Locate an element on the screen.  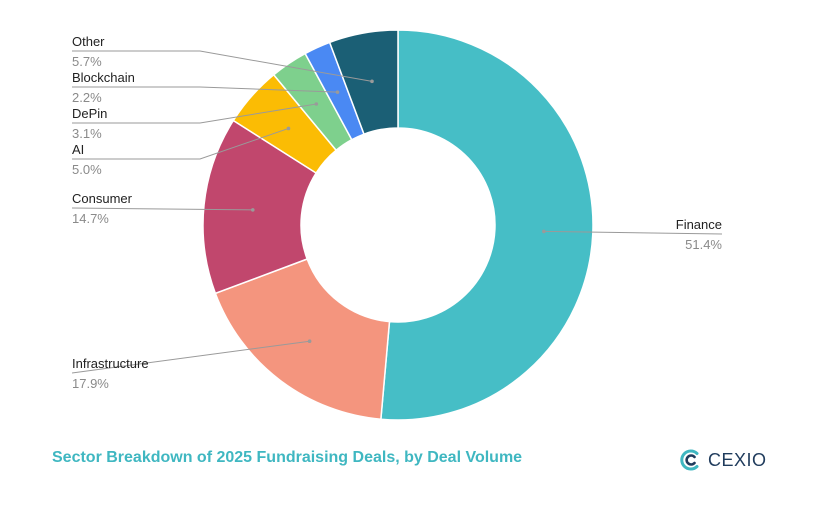
cex-logo-icon is located at coordinates (689, 460).